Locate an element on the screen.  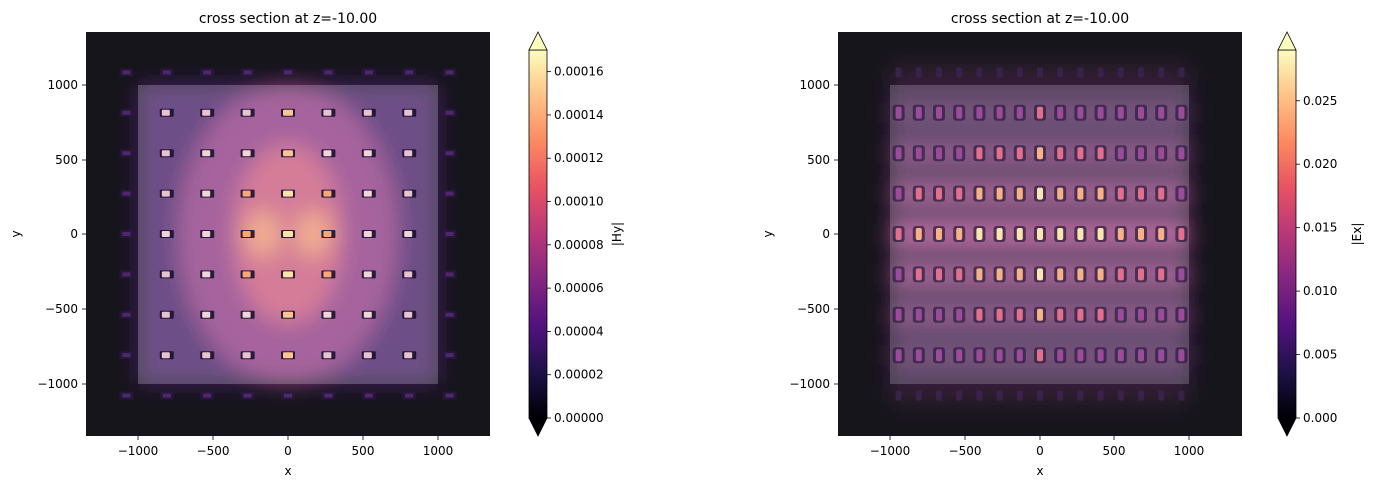
right-colorbar-extend-bottom is located at coordinates (1287, 427).